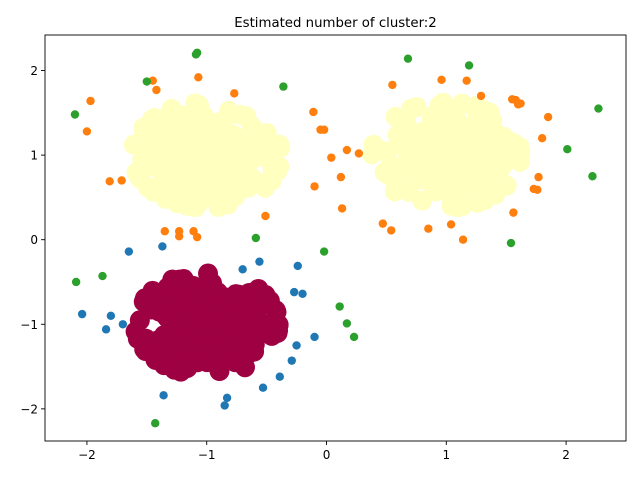 The height and width of the screenshot is (480, 640). What do you see at coordinates (335, 23) in the screenshot?
I see `chart-title: Estimated number of cluster:2` at bounding box center [335, 23].